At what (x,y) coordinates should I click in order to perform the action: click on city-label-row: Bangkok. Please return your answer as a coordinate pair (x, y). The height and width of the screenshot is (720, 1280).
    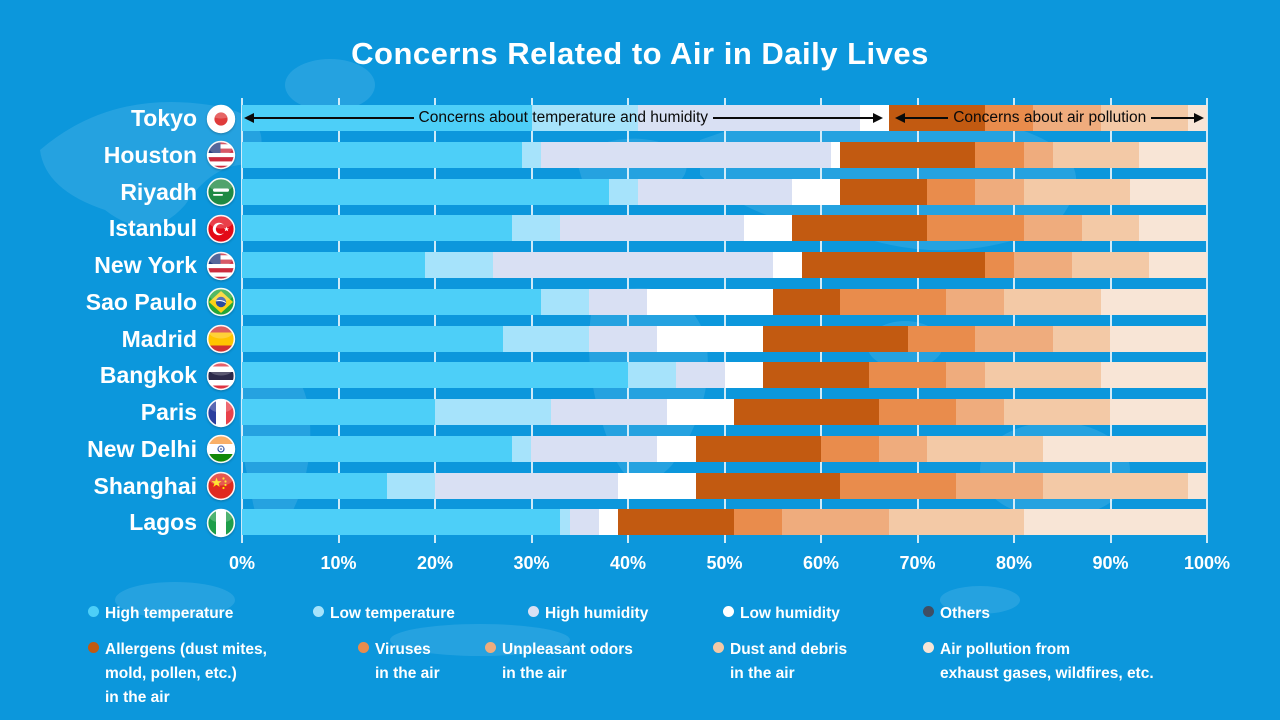
    Looking at the image, I should click on (119, 375).